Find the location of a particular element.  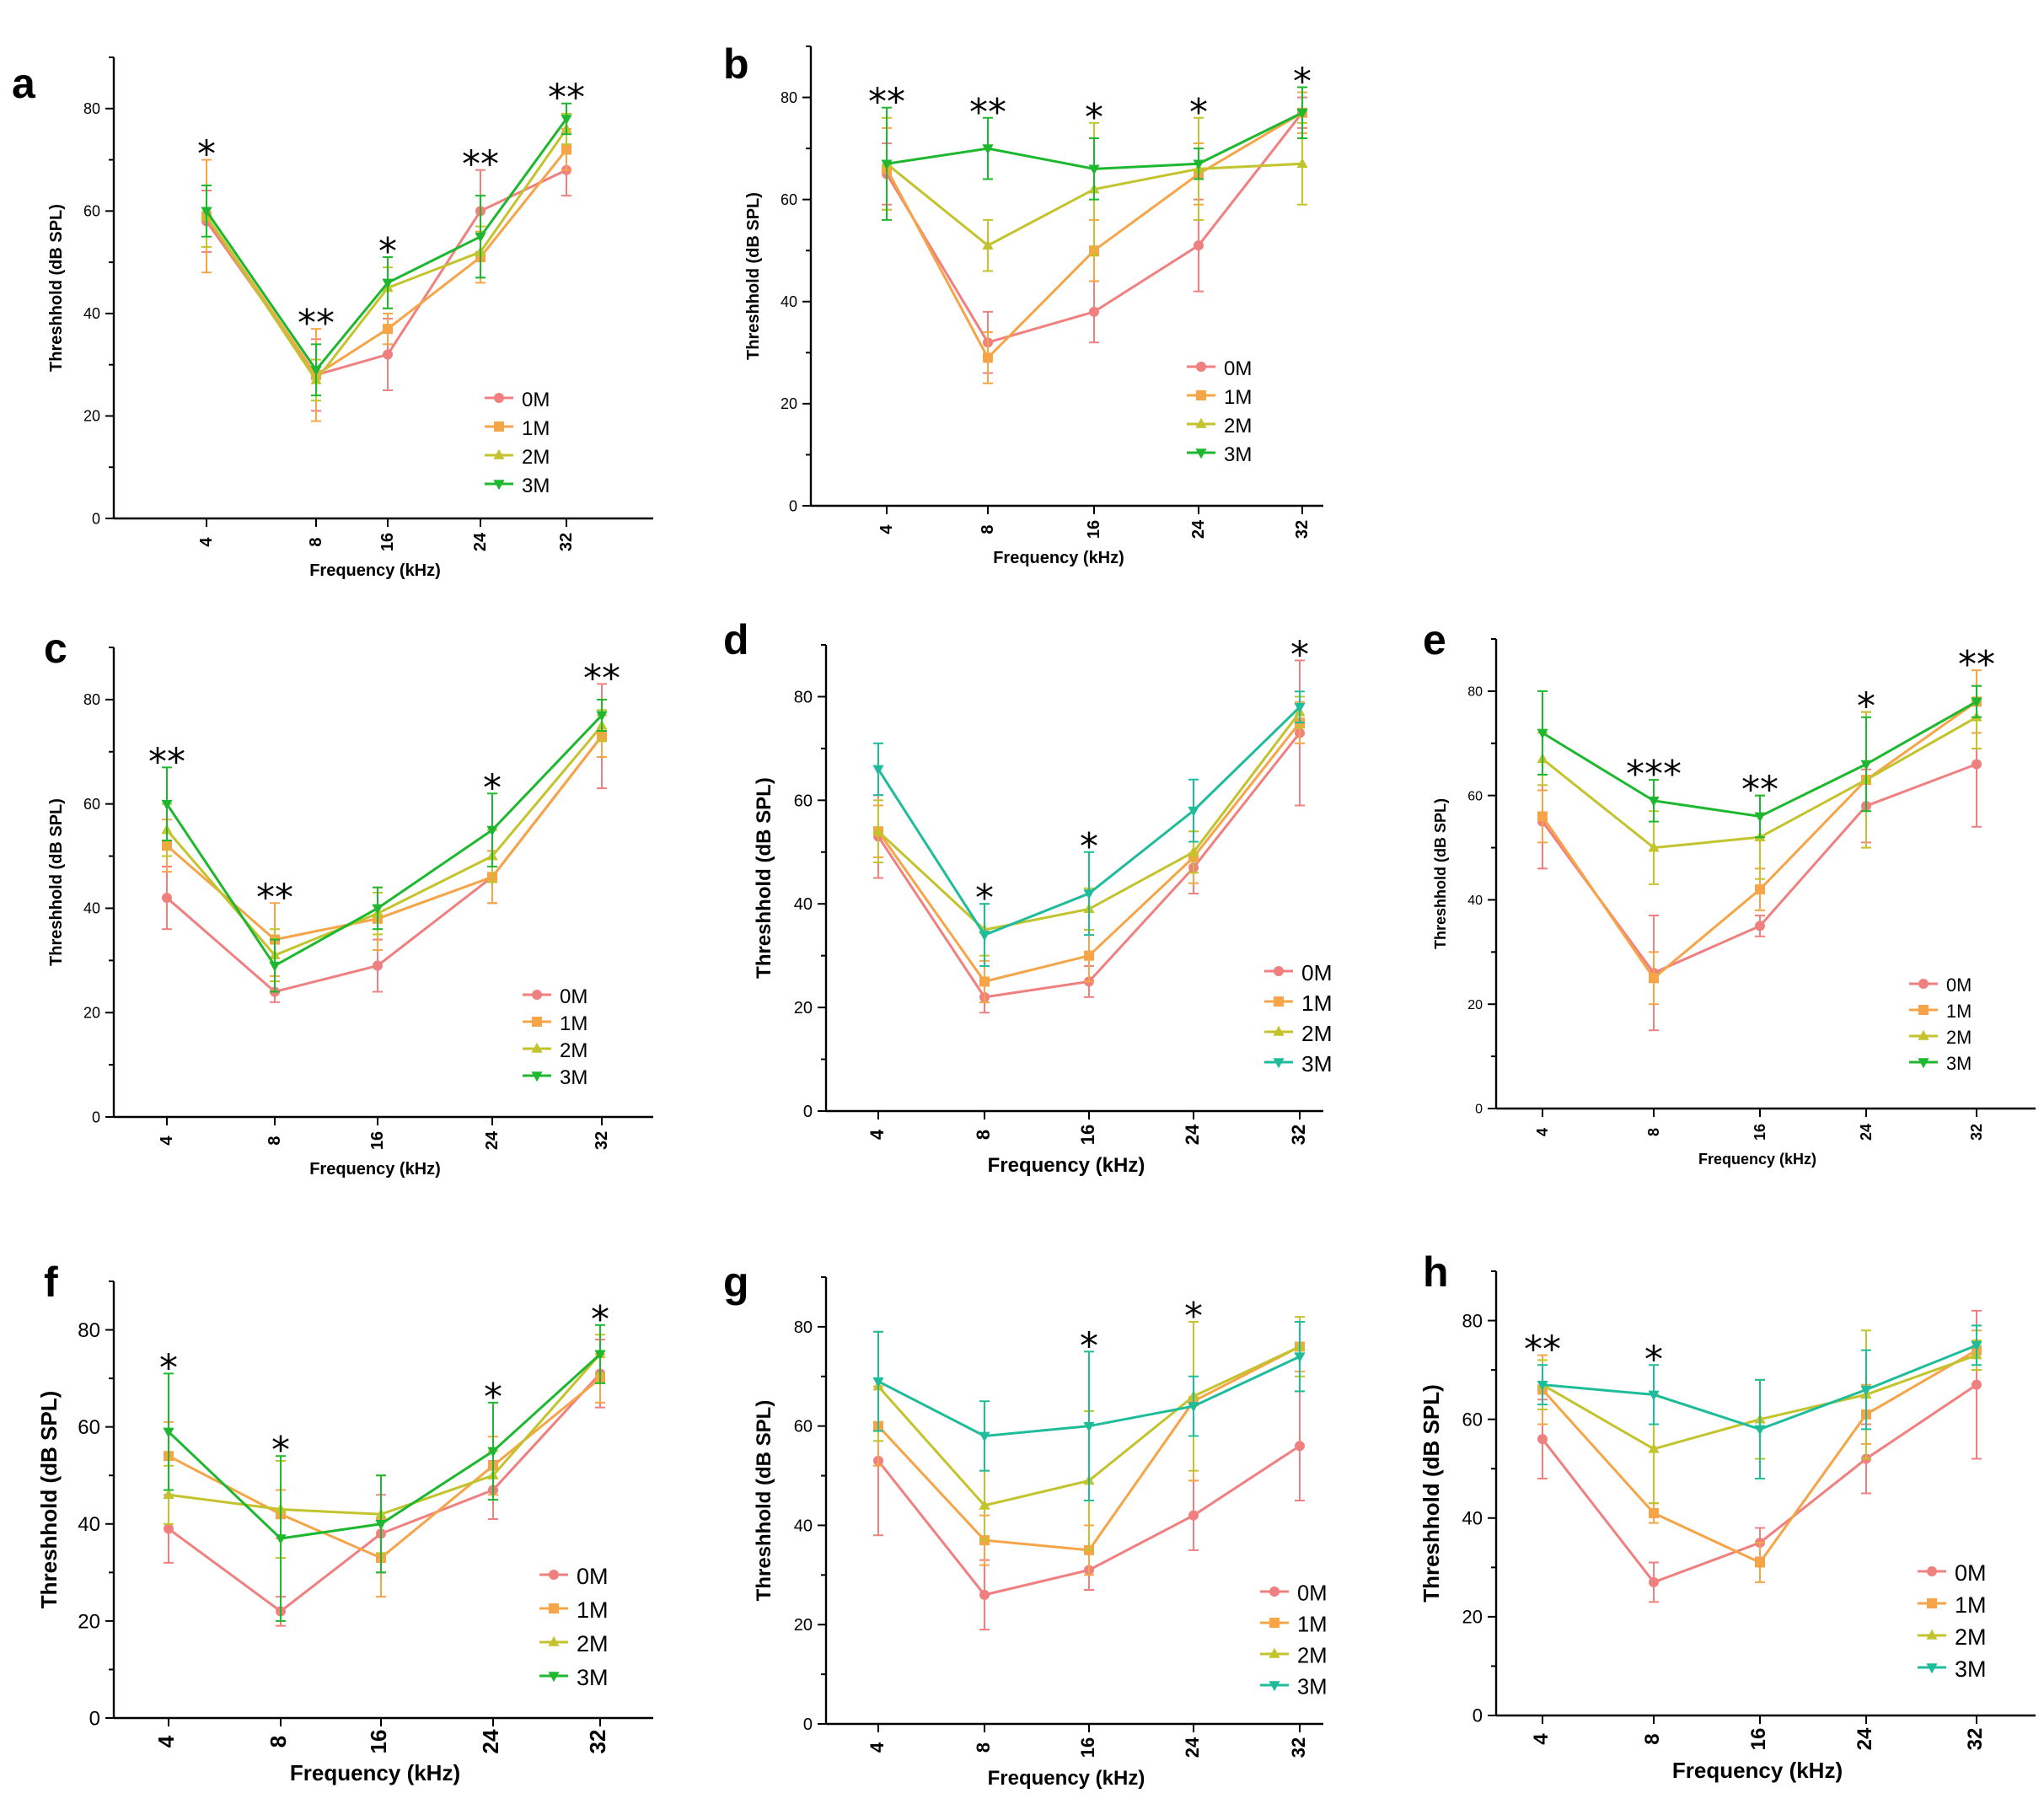

series-3M is located at coordinates (1089, 1411).